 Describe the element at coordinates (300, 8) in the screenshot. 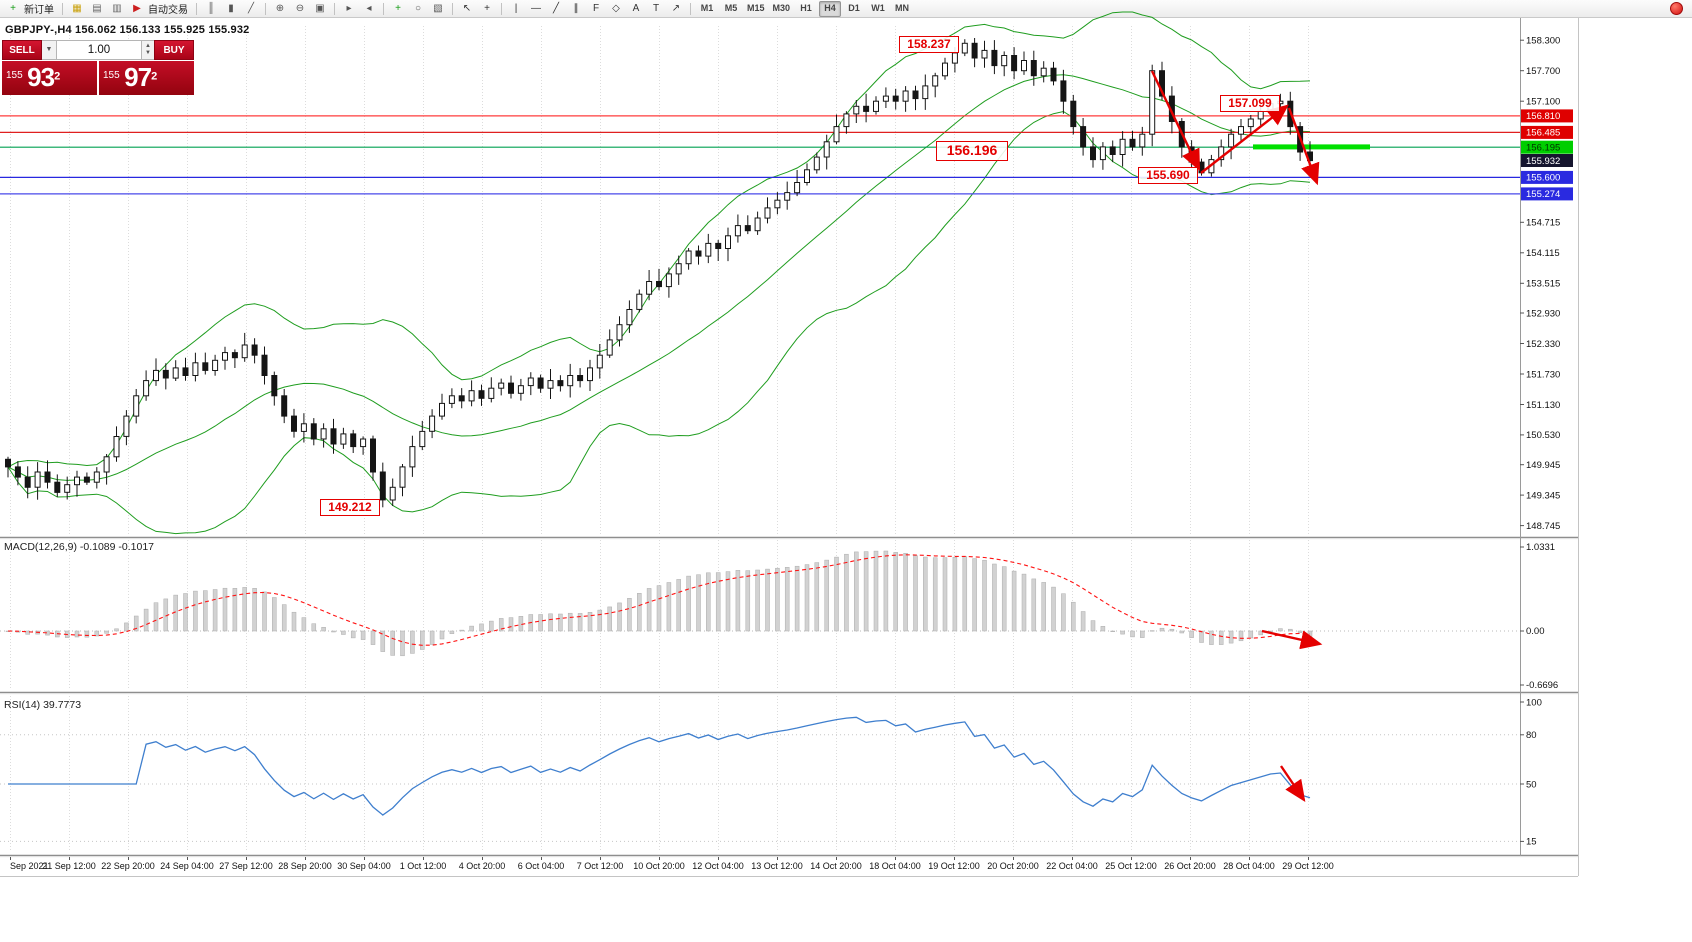

I see `zoom-out-icon: ⊖` at that location.